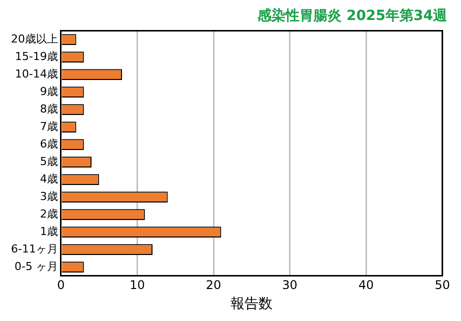 This screenshot has height=321, width=461. Describe the element at coordinates (214, 285) in the screenshot. I see `x-tick-label: 20` at that location.